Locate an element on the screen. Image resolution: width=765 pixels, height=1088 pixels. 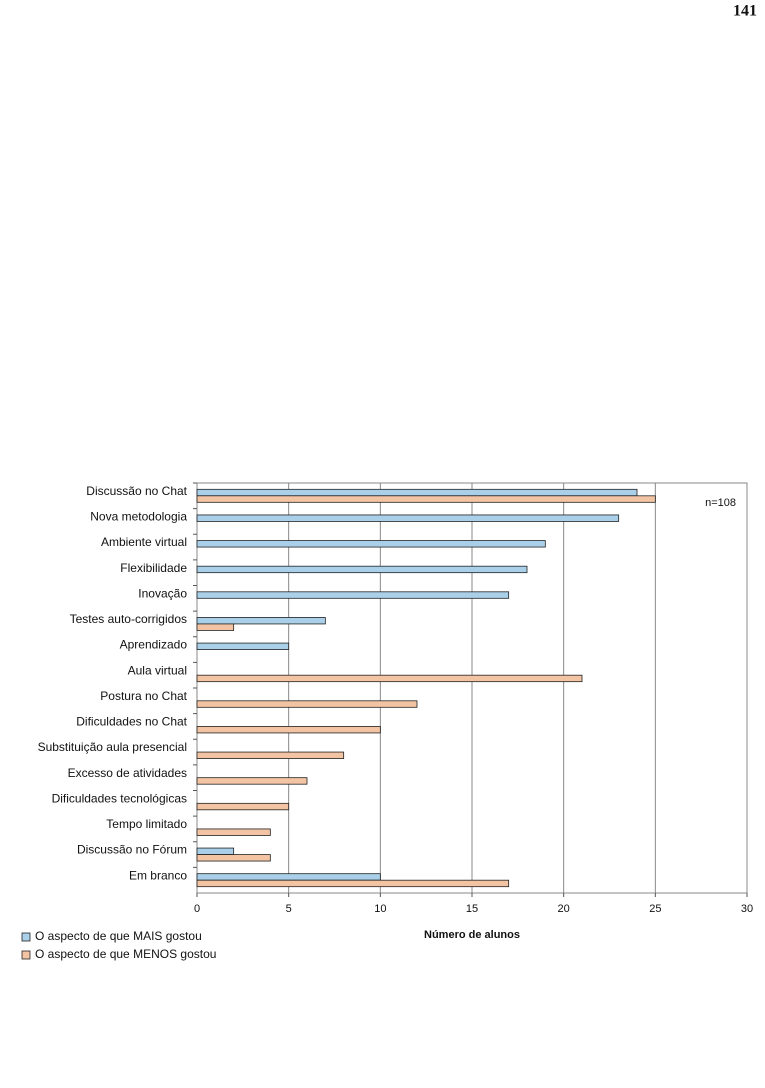
y-tick-label: Tempo limitado is located at coordinates (146, 824).